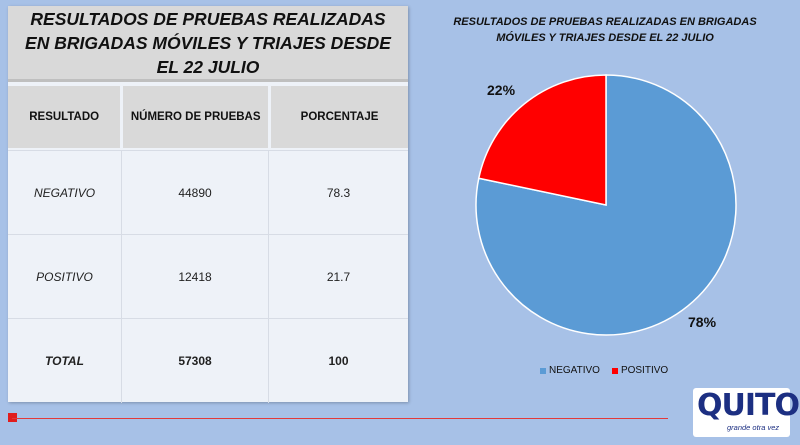  I want to click on chart-legend: NEGATIVO POSITIVO, so click(604, 370).